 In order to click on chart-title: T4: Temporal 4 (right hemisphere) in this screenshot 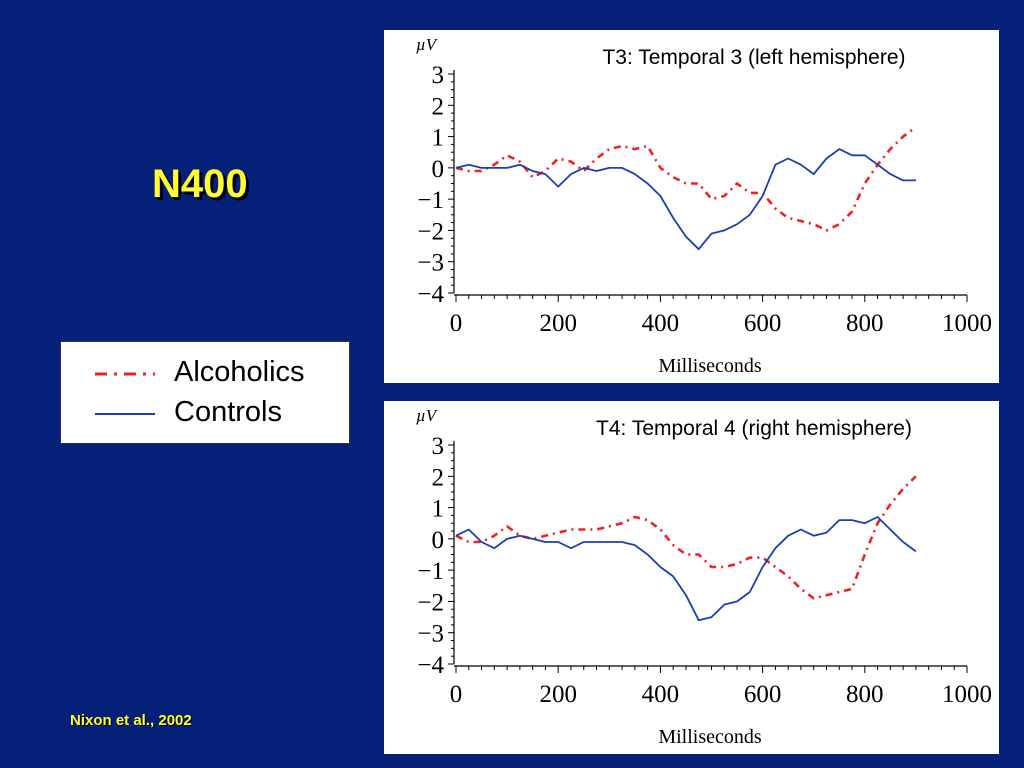, I will do `click(754, 428)`.